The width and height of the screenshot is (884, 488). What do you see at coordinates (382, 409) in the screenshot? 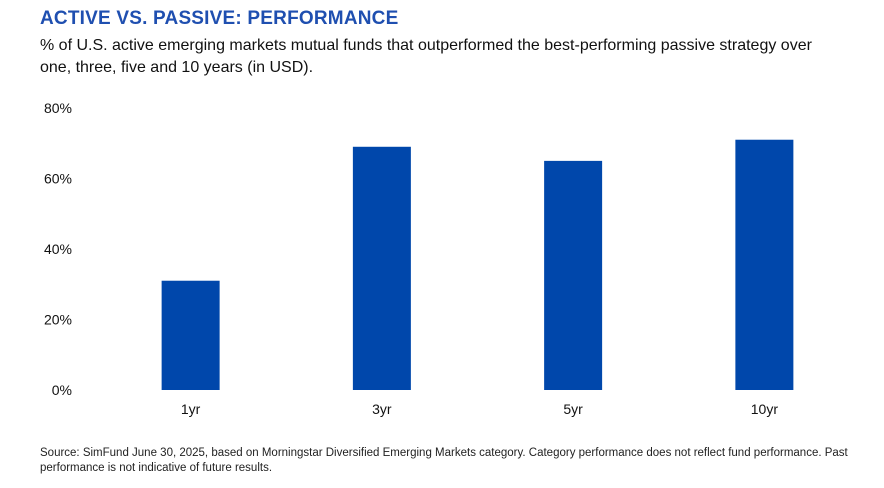
I see `x-tick-label: 3yr` at bounding box center [382, 409].